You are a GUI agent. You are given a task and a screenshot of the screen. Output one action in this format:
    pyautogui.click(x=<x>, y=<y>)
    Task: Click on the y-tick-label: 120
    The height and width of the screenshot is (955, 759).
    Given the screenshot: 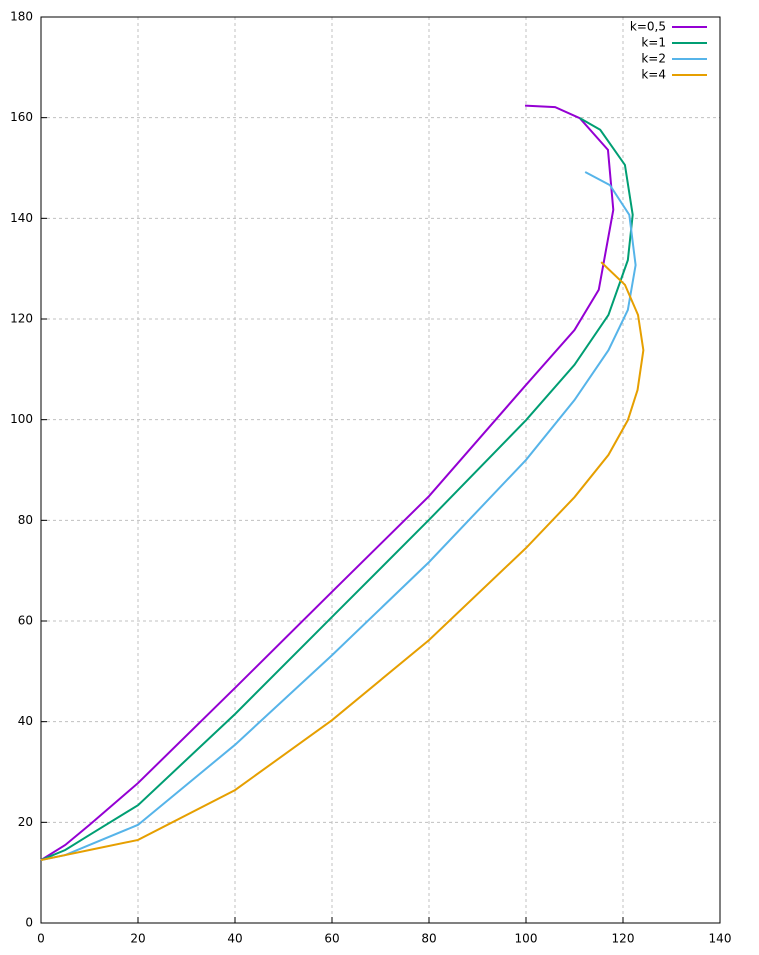 What is the action you would take?
    pyautogui.click(x=21, y=319)
    